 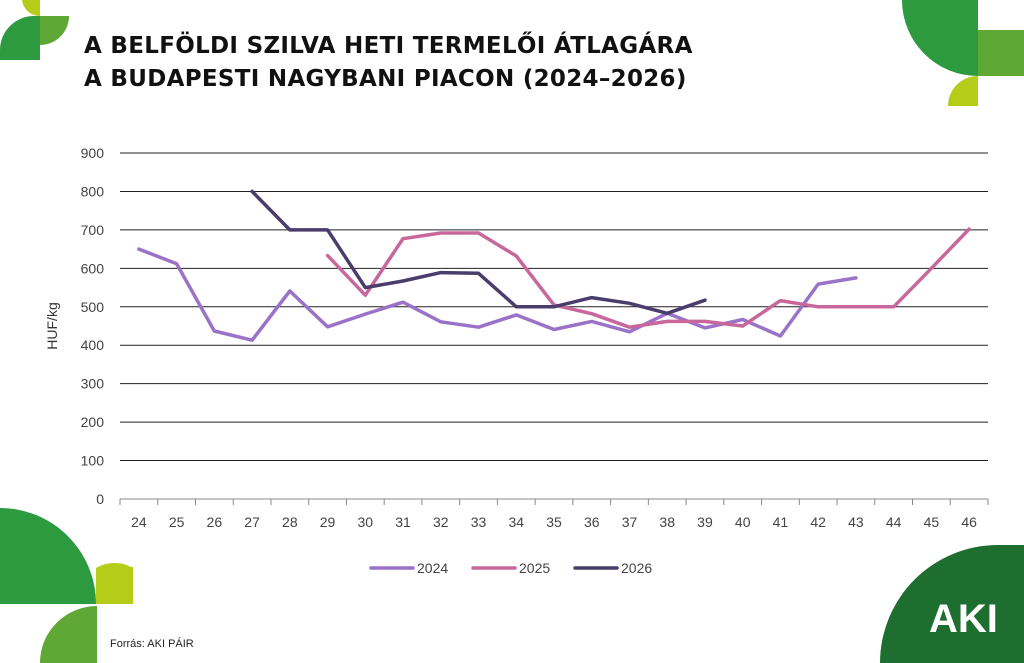 I want to click on aki-logo: AKI, so click(x=968, y=615).